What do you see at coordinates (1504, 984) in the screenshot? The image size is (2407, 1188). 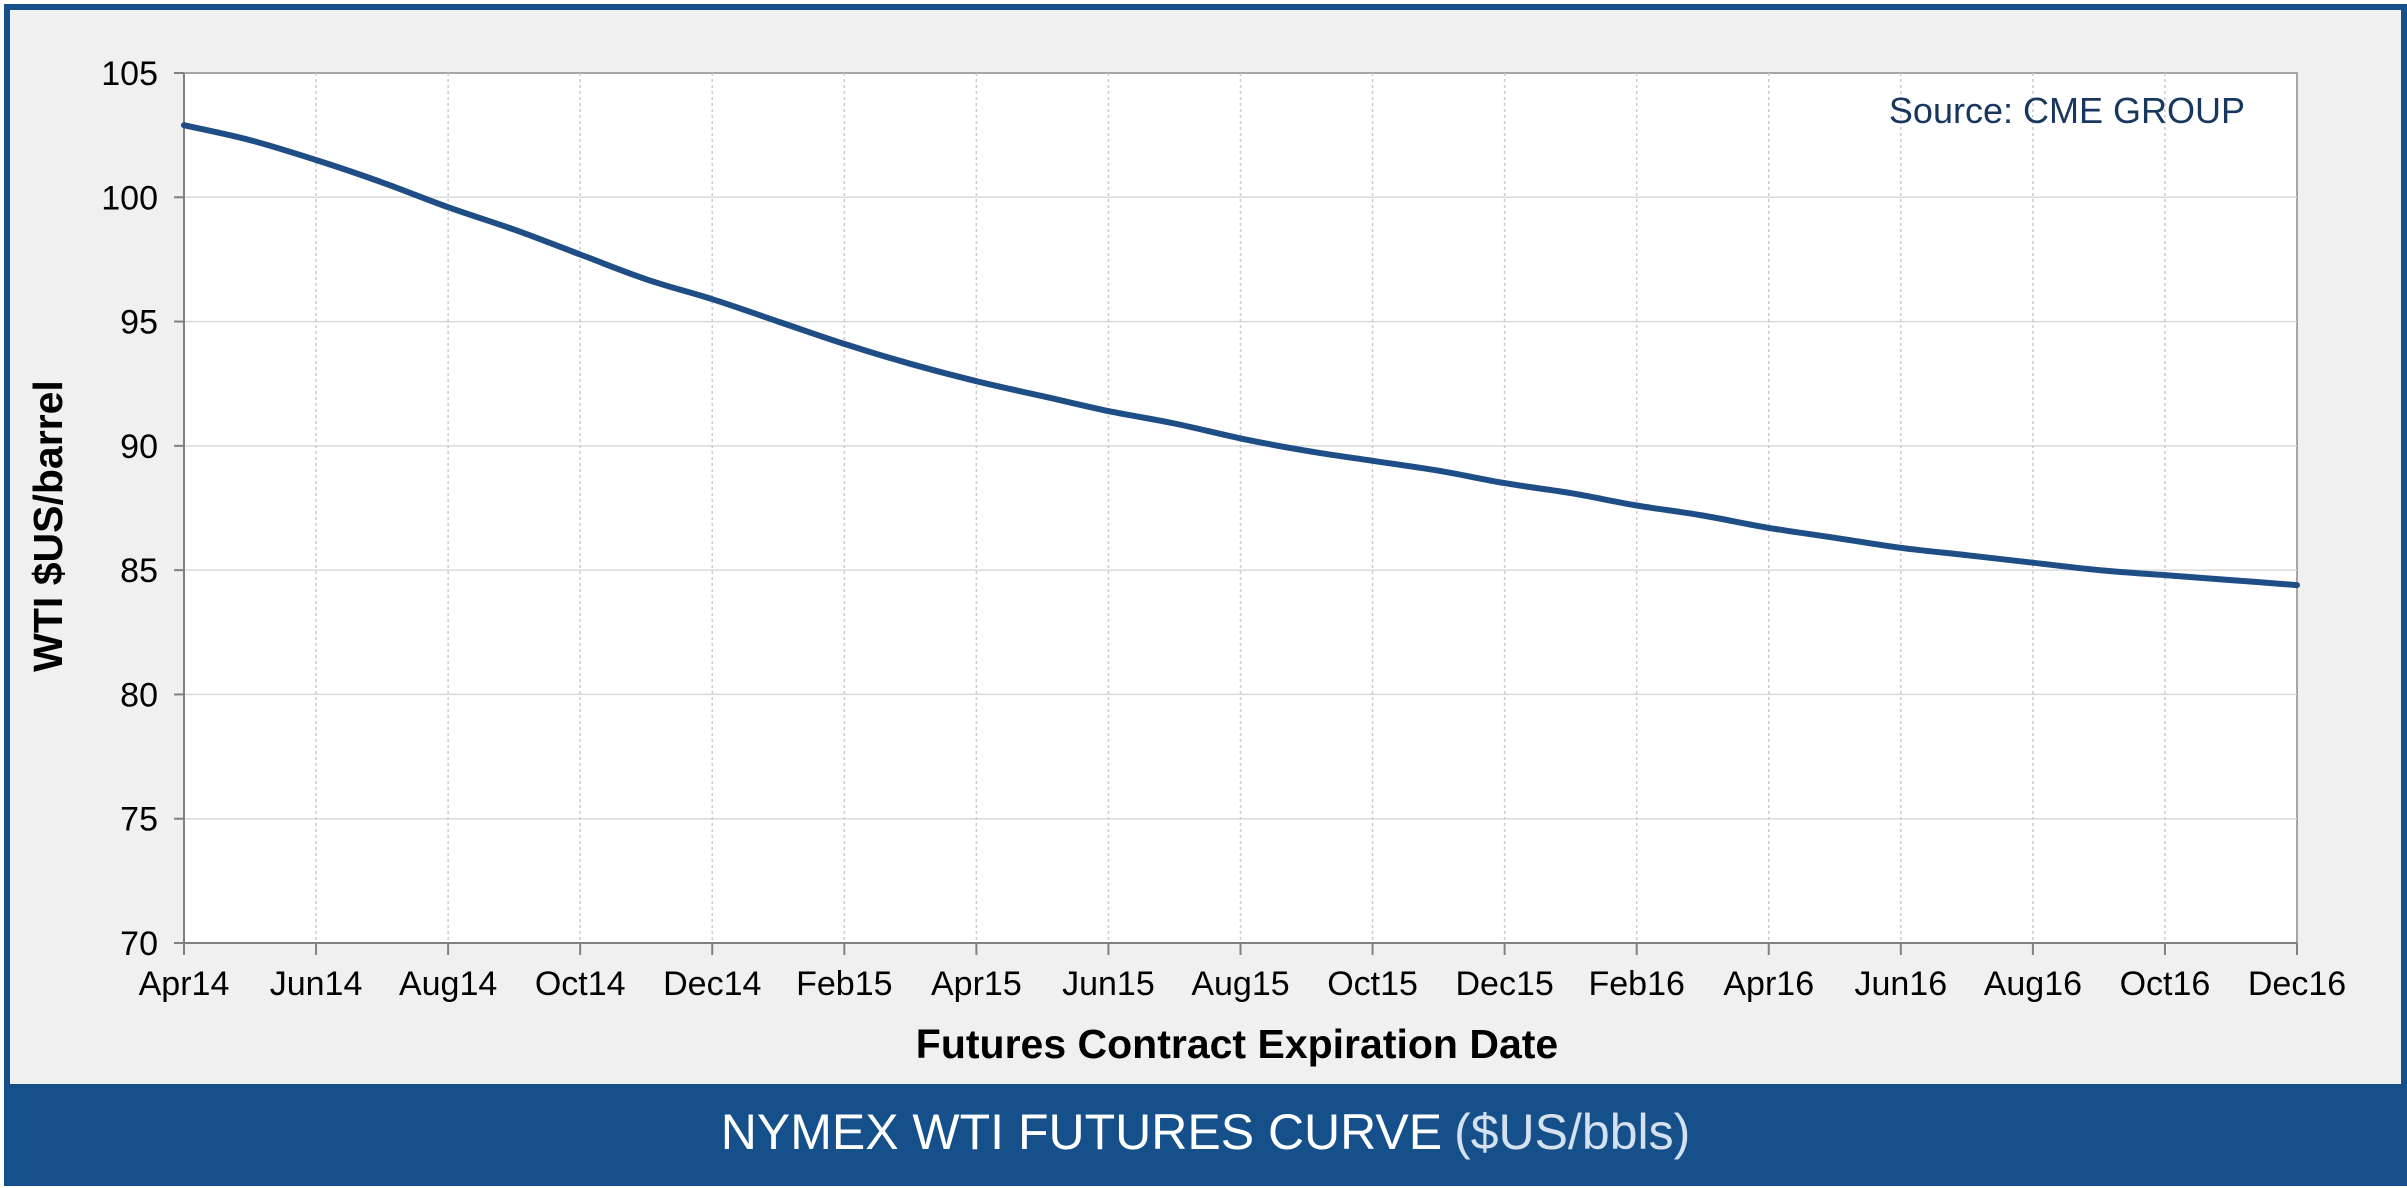 I see `x-tick-label: Dec15` at bounding box center [1504, 984].